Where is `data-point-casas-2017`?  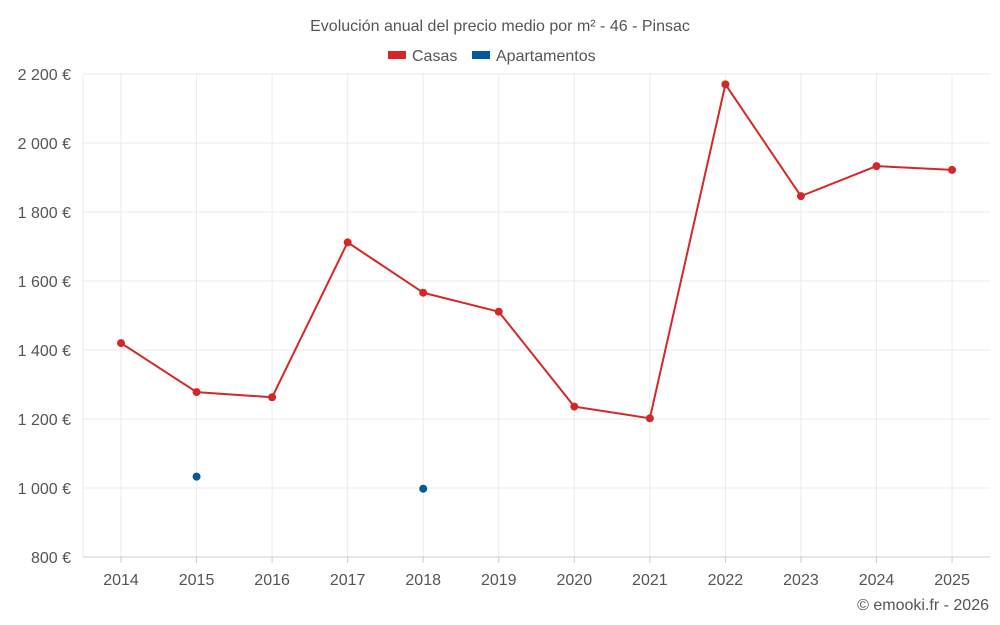 data-point-casas-2017 is located at coordinates (347, 242).